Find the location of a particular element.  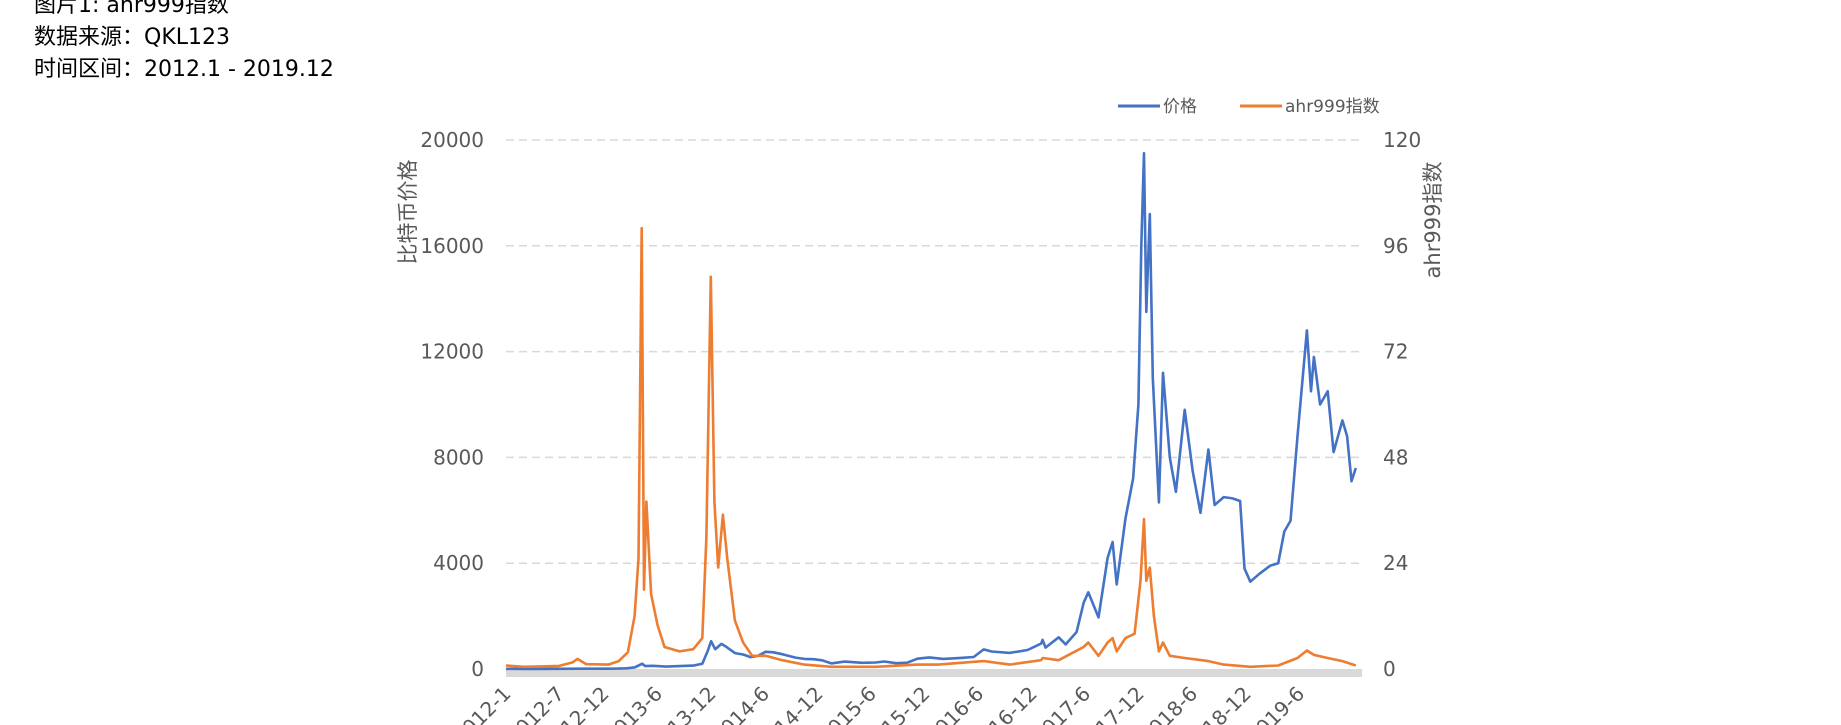

right-axis-ticks: 120 96 72 48 24 0 is located at coordinates (1402, 404).